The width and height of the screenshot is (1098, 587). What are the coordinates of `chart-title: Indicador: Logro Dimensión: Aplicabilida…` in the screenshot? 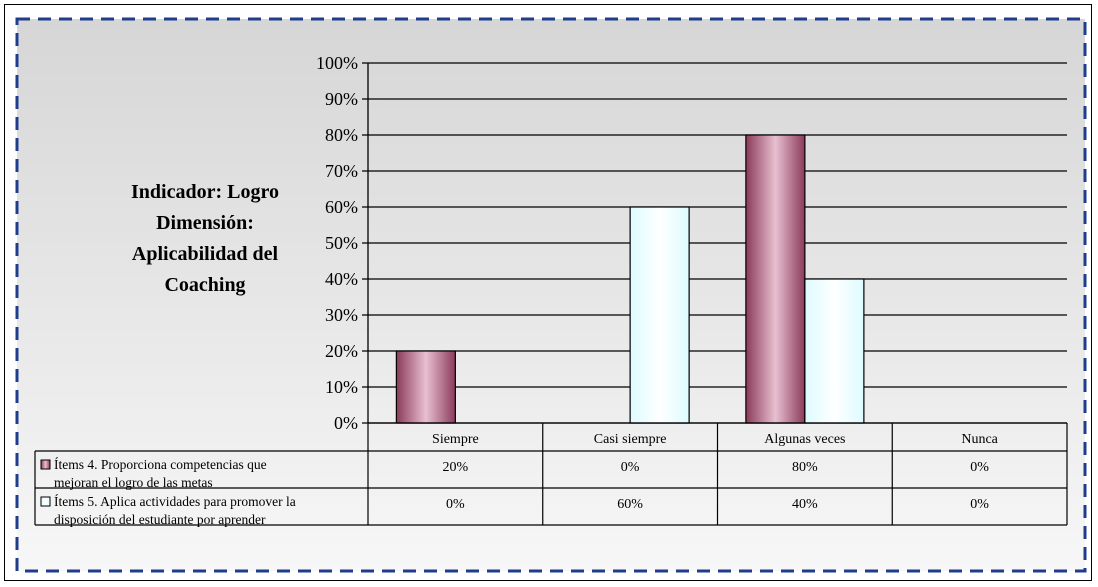 It's located at (205, 239).